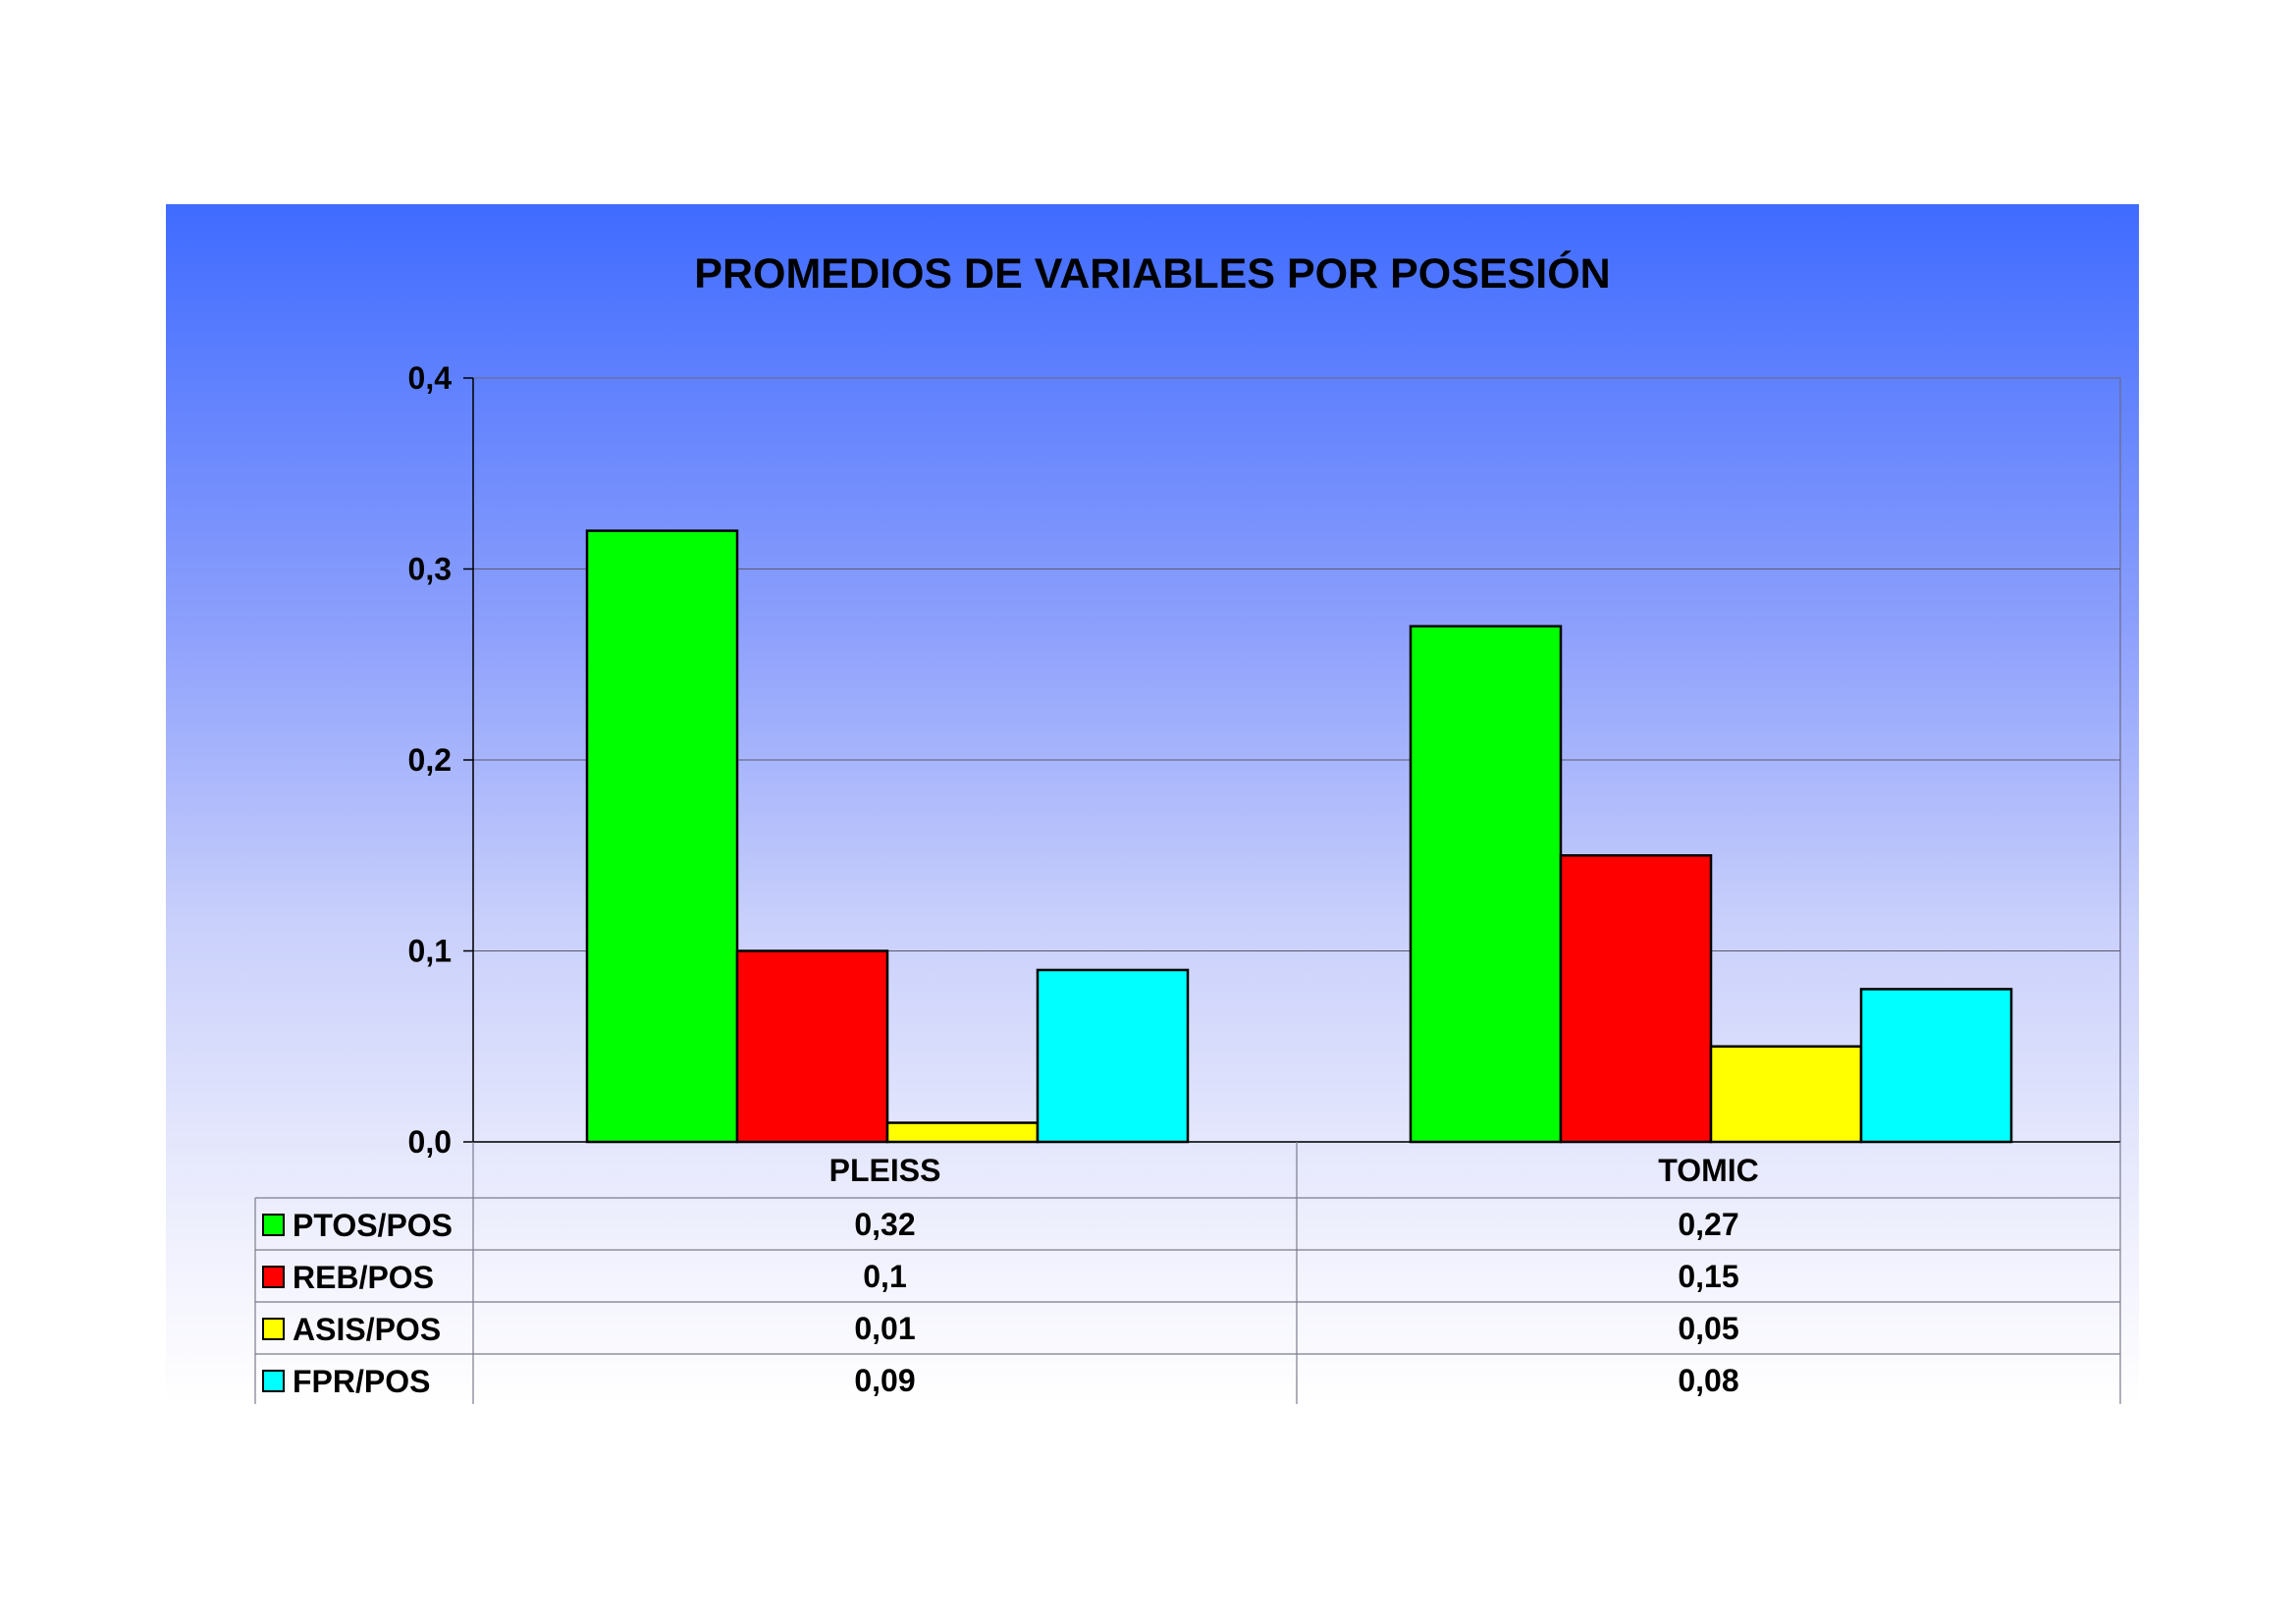  What do you see at coordinates (373, 1225) in the screenshot?
I see `legend-label: PTOS/POS` at bounding box center [373, 1225].